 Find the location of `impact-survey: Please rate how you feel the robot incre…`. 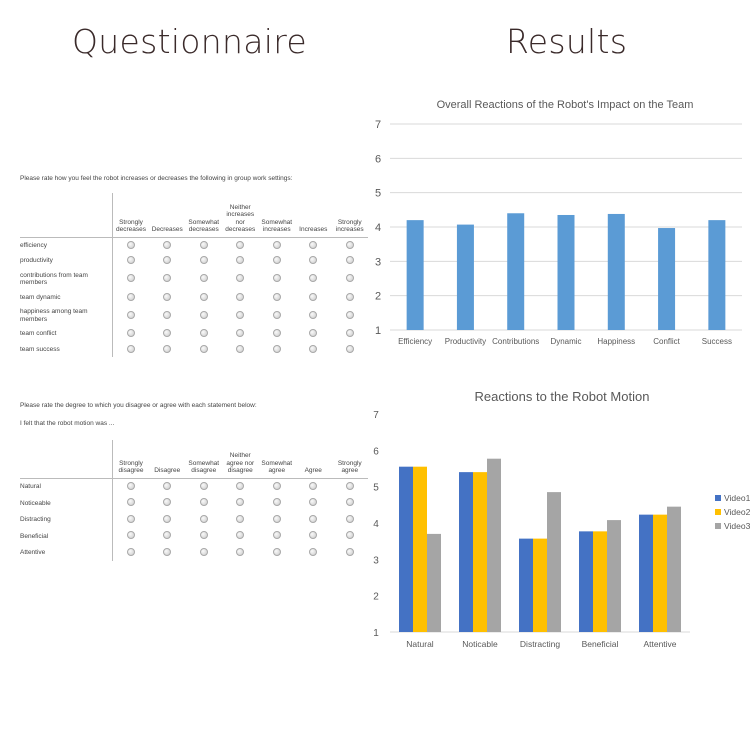

impact-survey: Please rate how you feel the robot incre… is located at coordinates (194, 266).